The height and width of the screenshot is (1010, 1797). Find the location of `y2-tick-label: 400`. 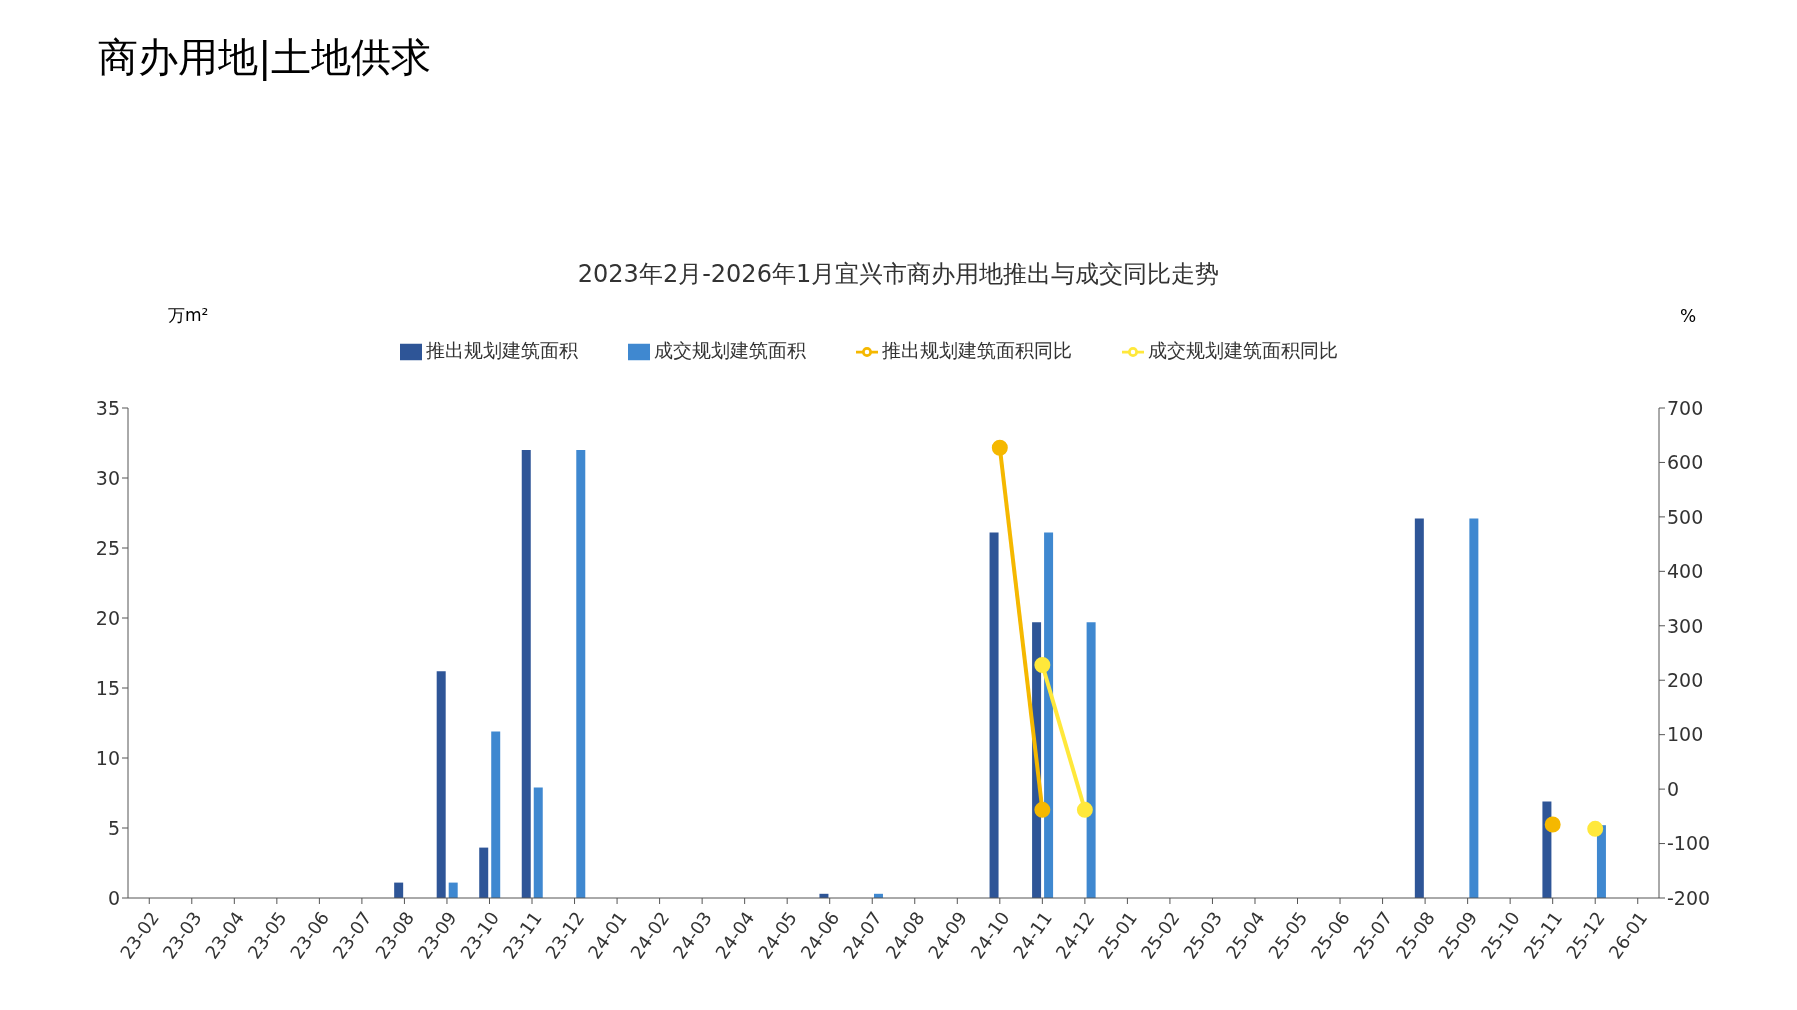

y2-tick-label: 400 is located at coordinates (1685, 571).